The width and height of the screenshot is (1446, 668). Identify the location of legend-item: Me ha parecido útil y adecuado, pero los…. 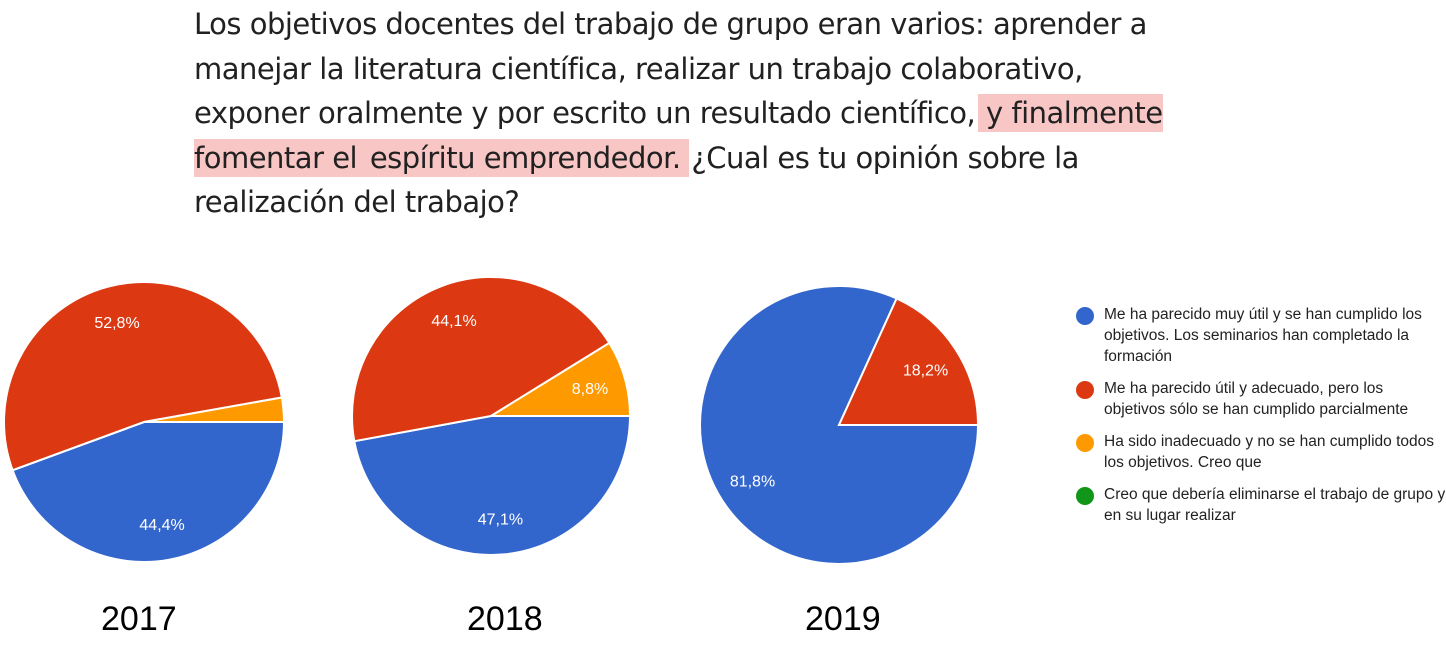
(1260, 399).